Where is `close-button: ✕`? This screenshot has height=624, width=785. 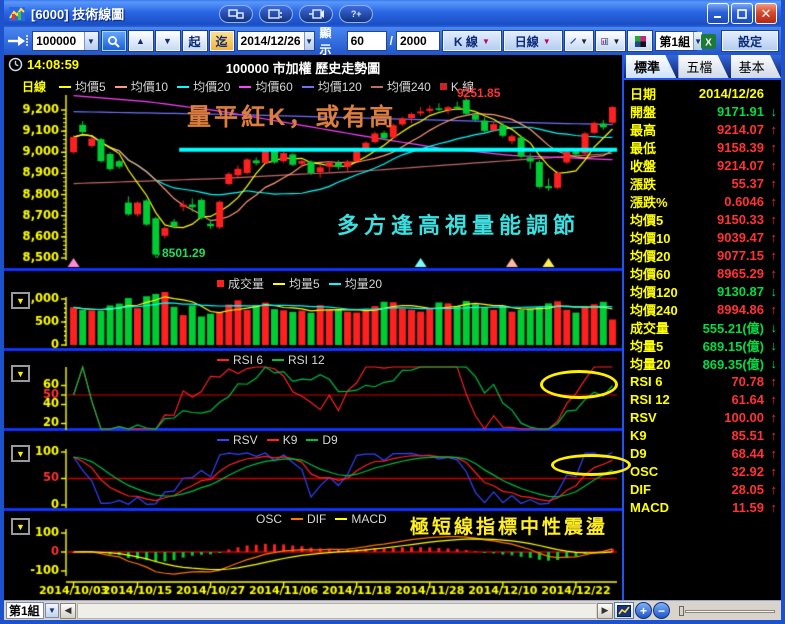 close-button: ✕ is located at coordinates (766, 13).